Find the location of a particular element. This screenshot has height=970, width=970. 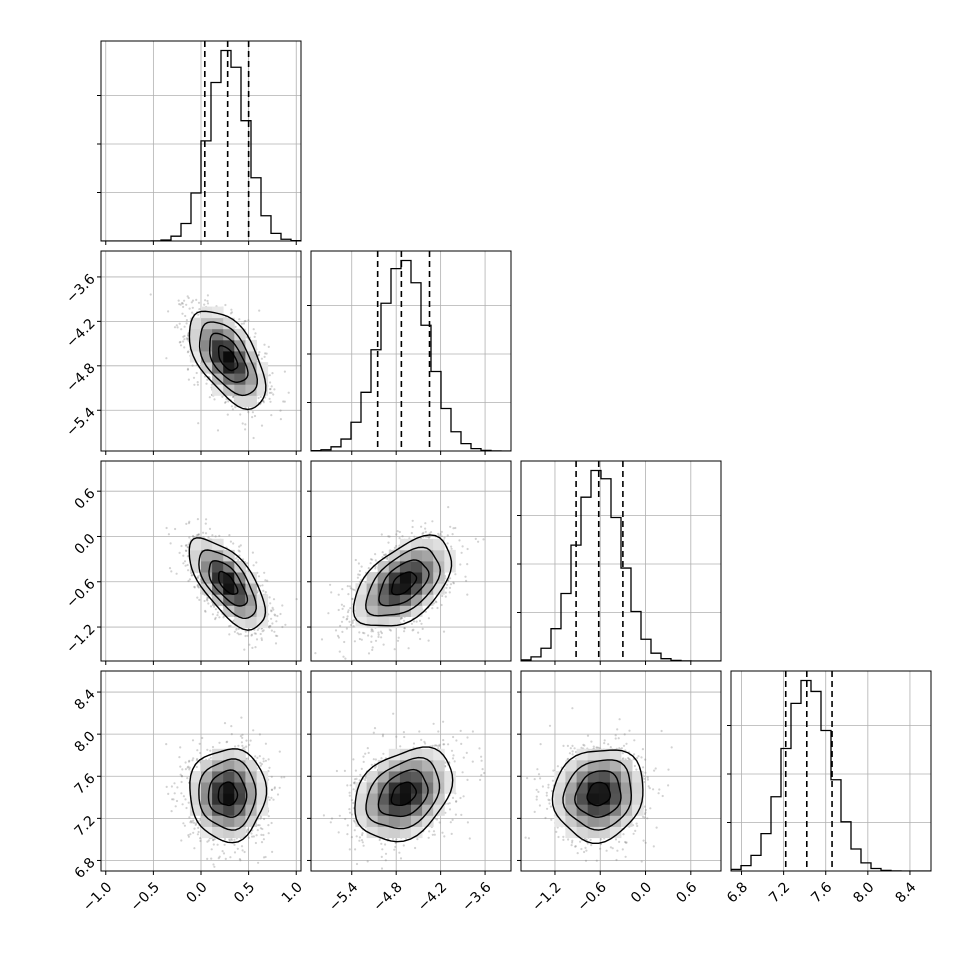

scatter-panel-3-0: −1.0 −0.5 0.0 0.5 1.06.87.27.68.08.4 is located at coordinates (189, 792).